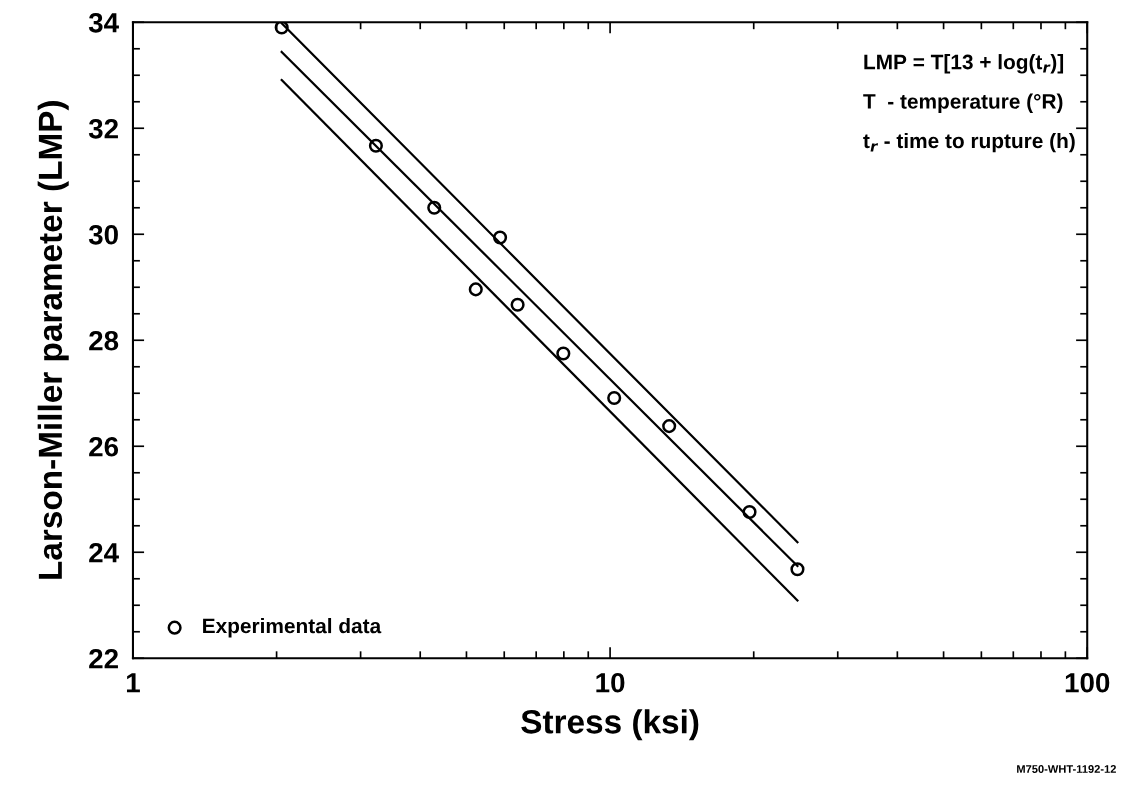 This screenshot has height=795, width=1122. Describe the element at coordinates (104, 446) in the screenshot. I see `y-tick-label: 26` at that location.